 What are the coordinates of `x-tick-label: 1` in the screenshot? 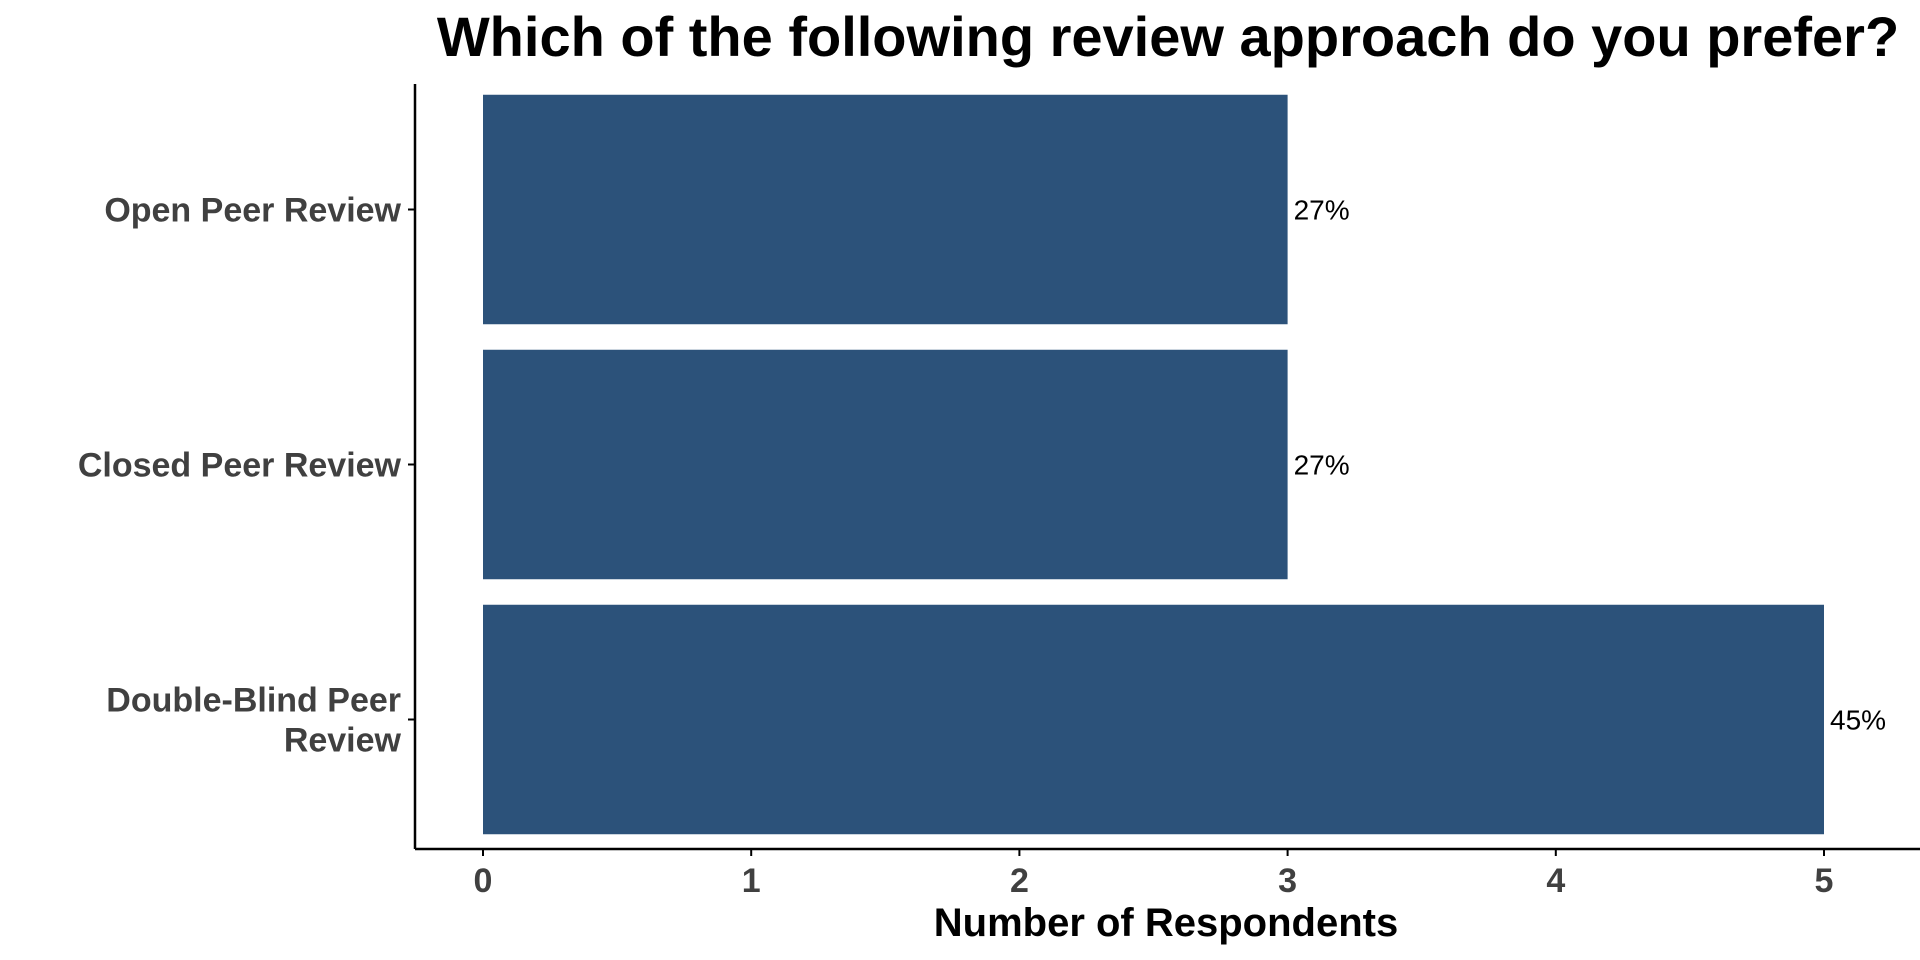 It's located at (751, 881).